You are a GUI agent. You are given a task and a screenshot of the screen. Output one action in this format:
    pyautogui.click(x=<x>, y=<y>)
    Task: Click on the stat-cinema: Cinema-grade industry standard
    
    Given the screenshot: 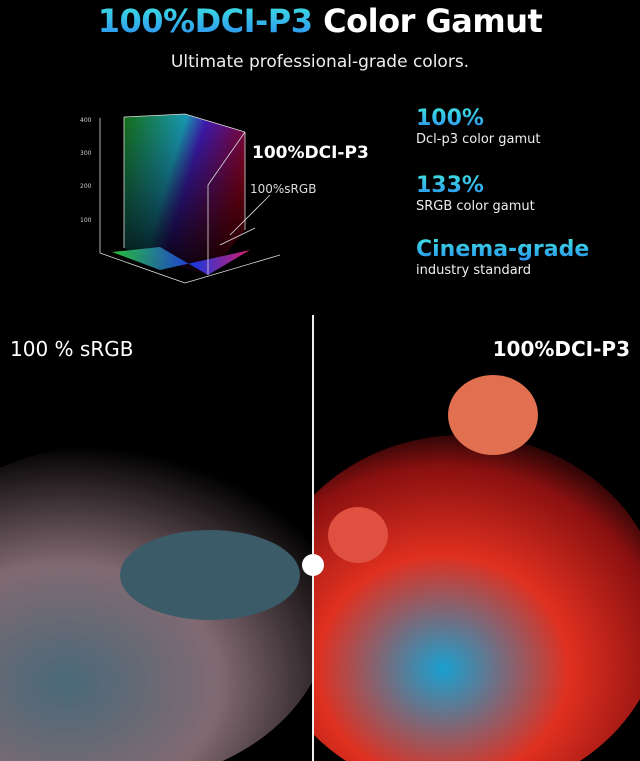 What is the action you would take?
    pyautogui.click(x=502, y=257)
    